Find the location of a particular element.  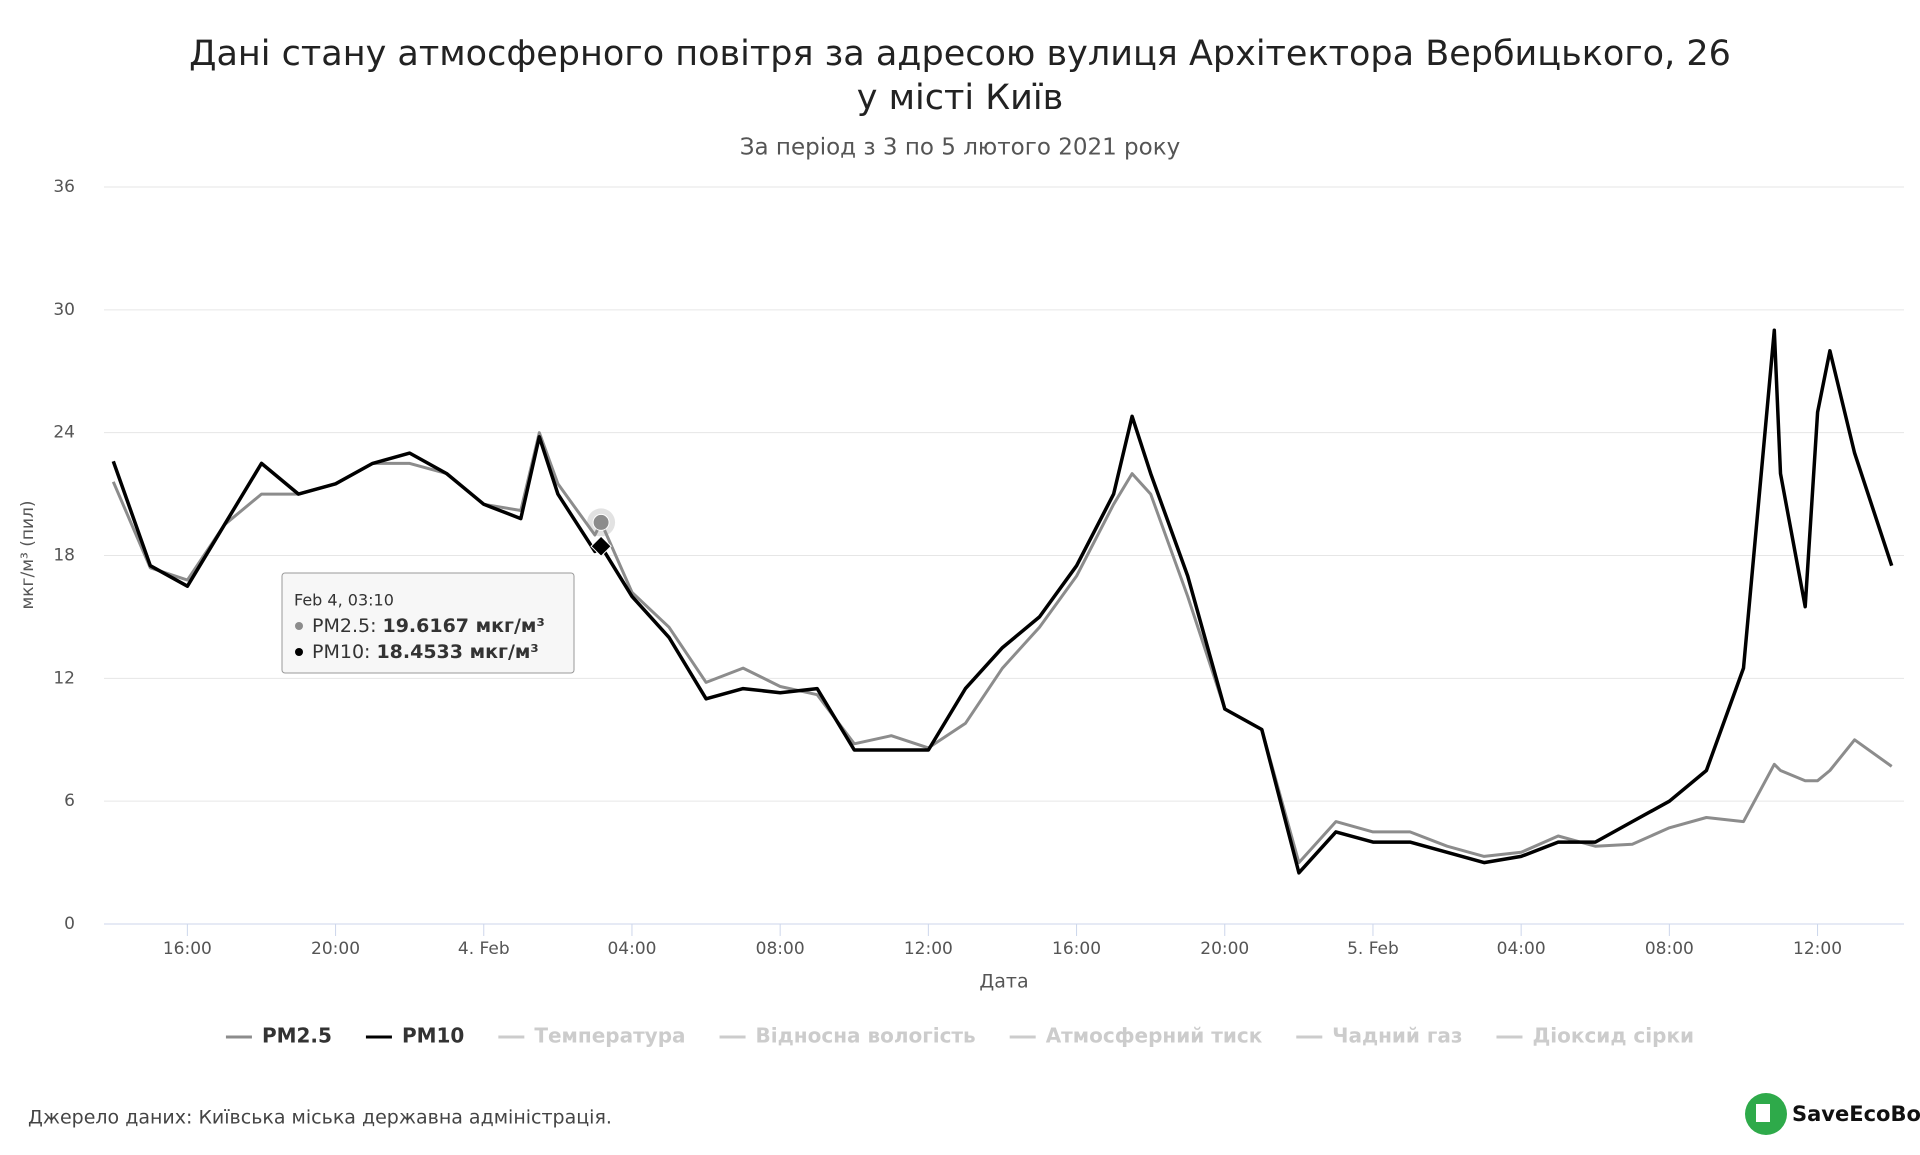

y-tick-label: 24 is located at coordinates (64, 433).